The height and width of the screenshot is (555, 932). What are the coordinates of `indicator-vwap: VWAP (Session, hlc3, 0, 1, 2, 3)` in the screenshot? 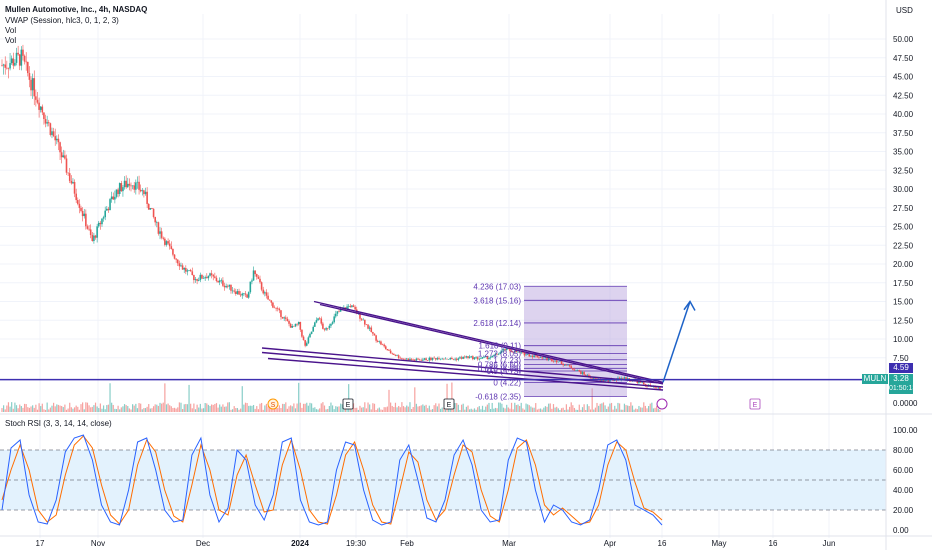 It's located at (62, 20).